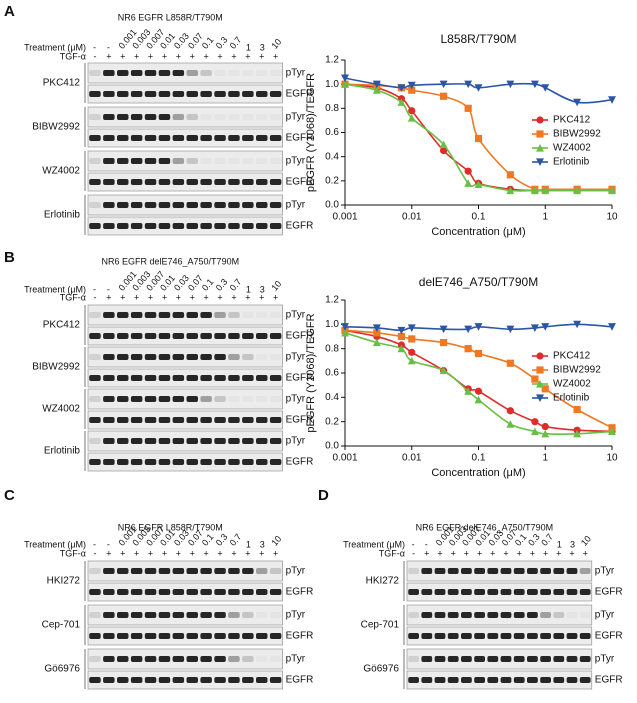  Describe the element at coordinates (332, 156) in the screenshot. I see `y-tick-label: 0.4` at that location.